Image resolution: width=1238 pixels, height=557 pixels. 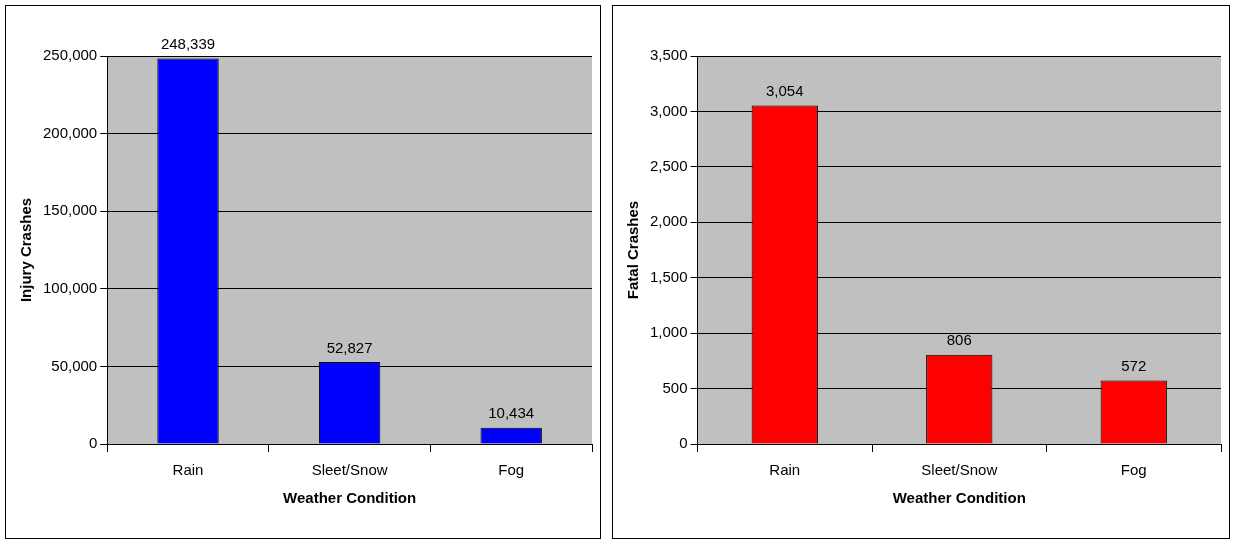 What do you see at coordinates (668, 221) in the screenshot?
I see `y-tick-label: 2,000` at bounding box center [668, 221].